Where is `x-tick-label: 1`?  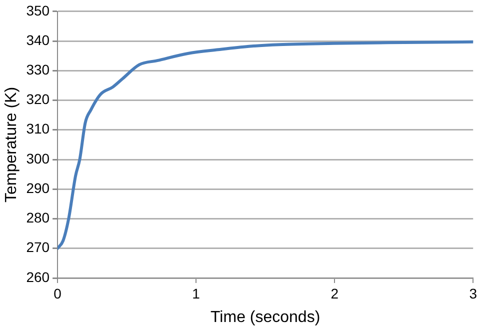
x-tick-label: 1 is located at coordinates (196, 293).